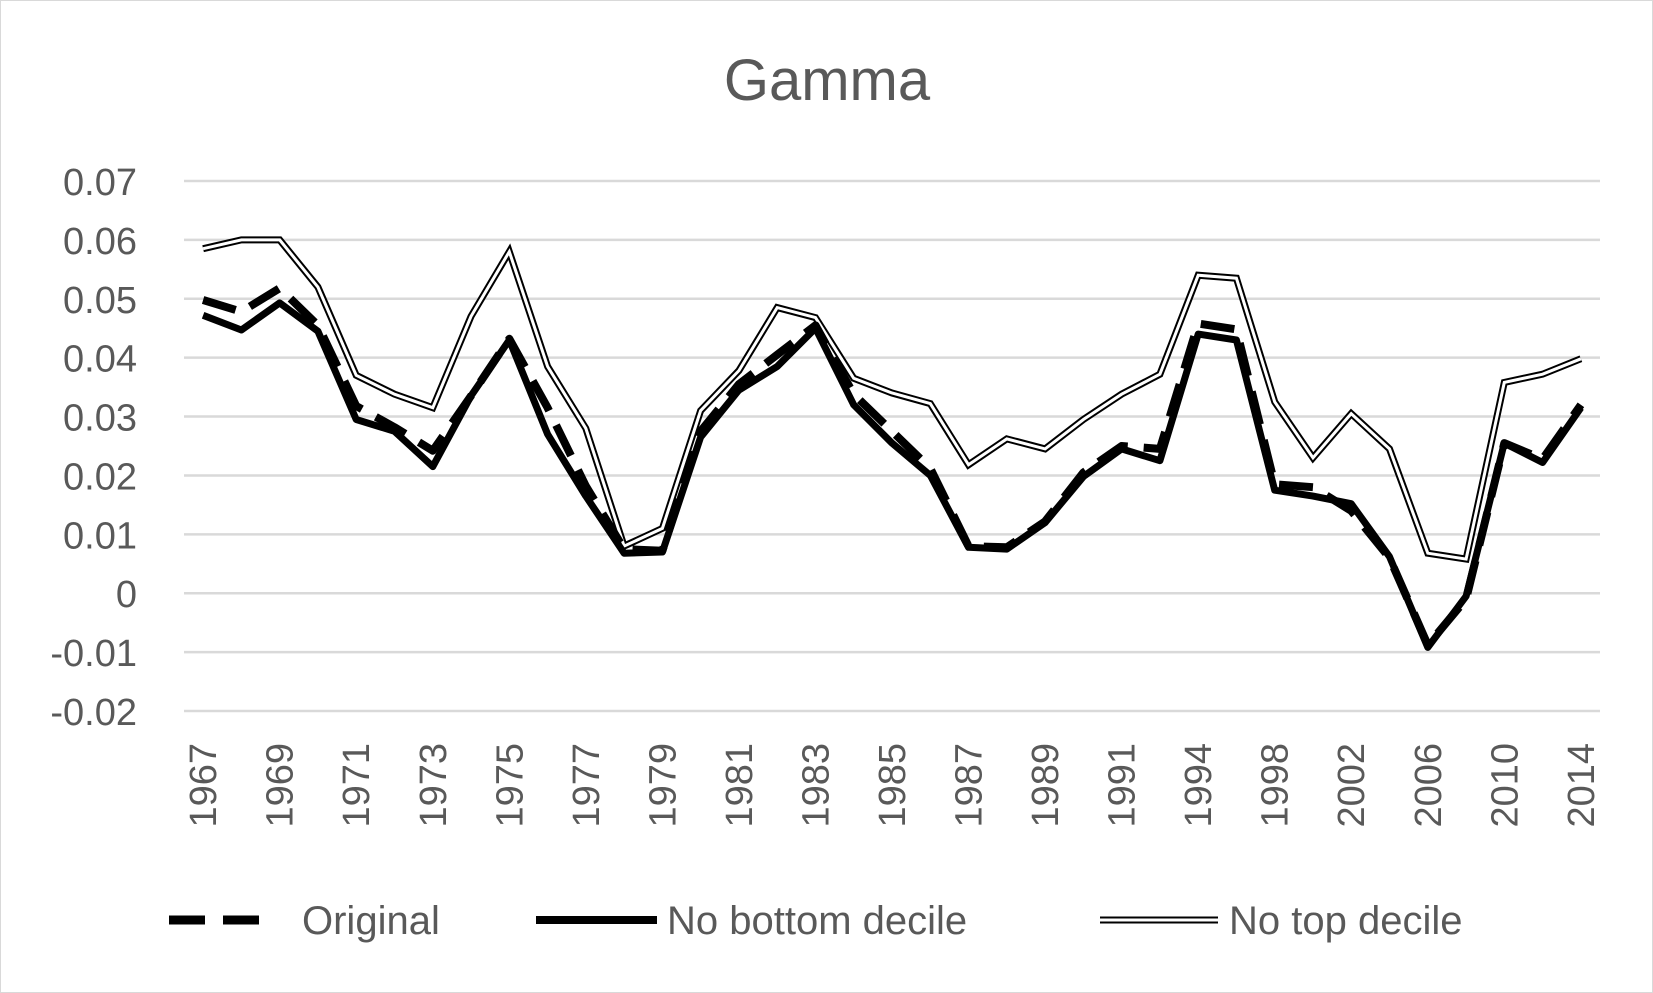  What do you see at coordinates (100, 536) in the screenshot?
I see `y-tick-label: 0.01` at bounding box center [100, 536].